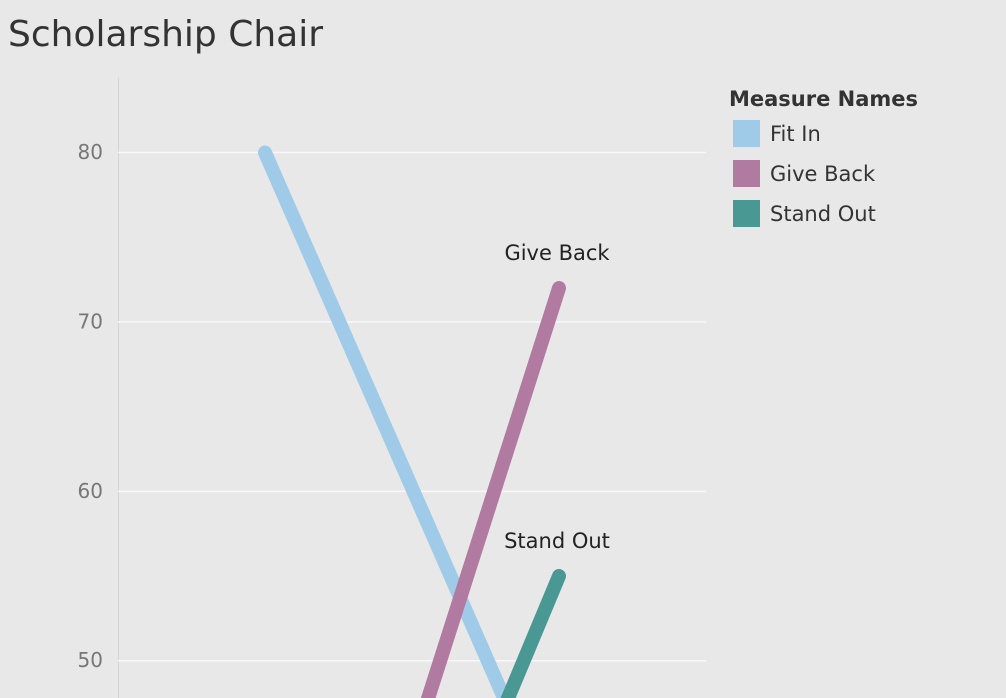  What do you see at coordinates (165, 34) in the screenshot?
I see `chart-title: Scholarship Chair` at bounding box center [165, 34].